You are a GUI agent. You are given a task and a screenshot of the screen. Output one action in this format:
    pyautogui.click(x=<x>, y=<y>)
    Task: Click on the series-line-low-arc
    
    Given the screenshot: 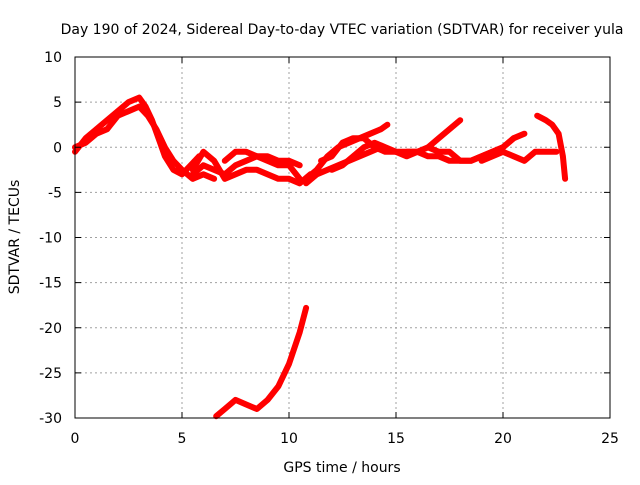 What is the action you would take?
    pyautogui.click(x=261, y=362)
    